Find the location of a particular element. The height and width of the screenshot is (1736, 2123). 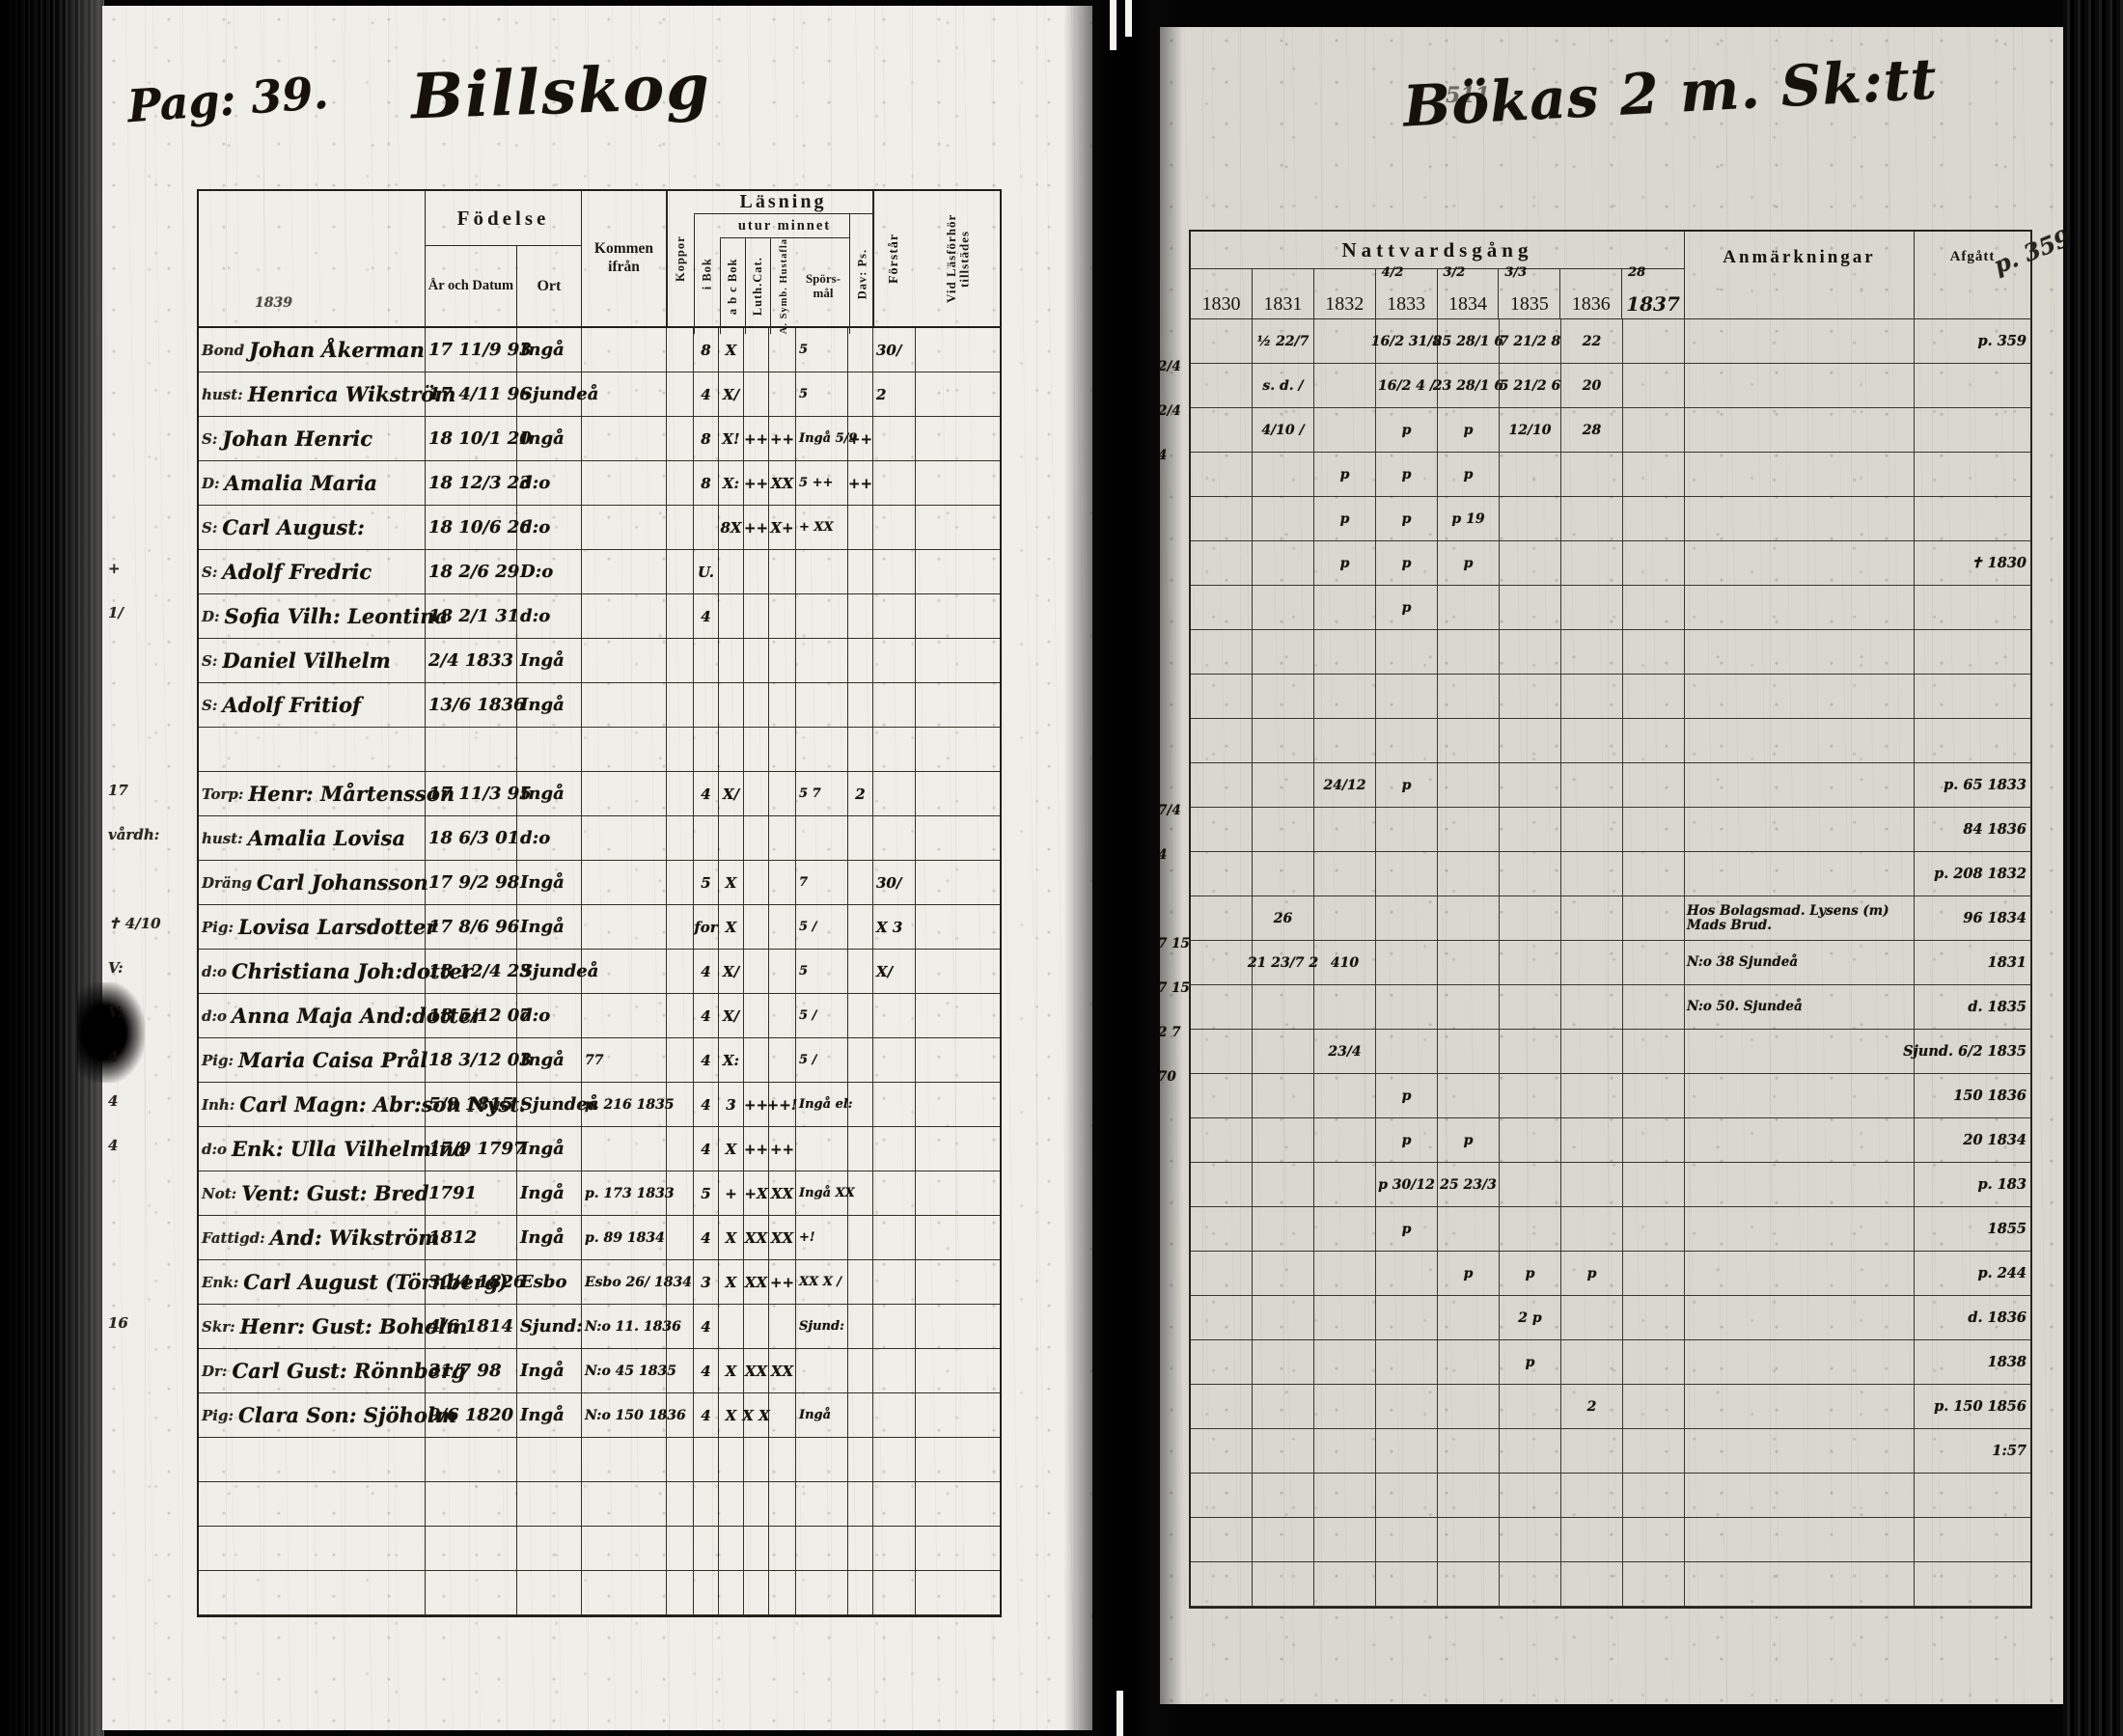

communion-cell: p 19 is located at coordinates (1469, 518).